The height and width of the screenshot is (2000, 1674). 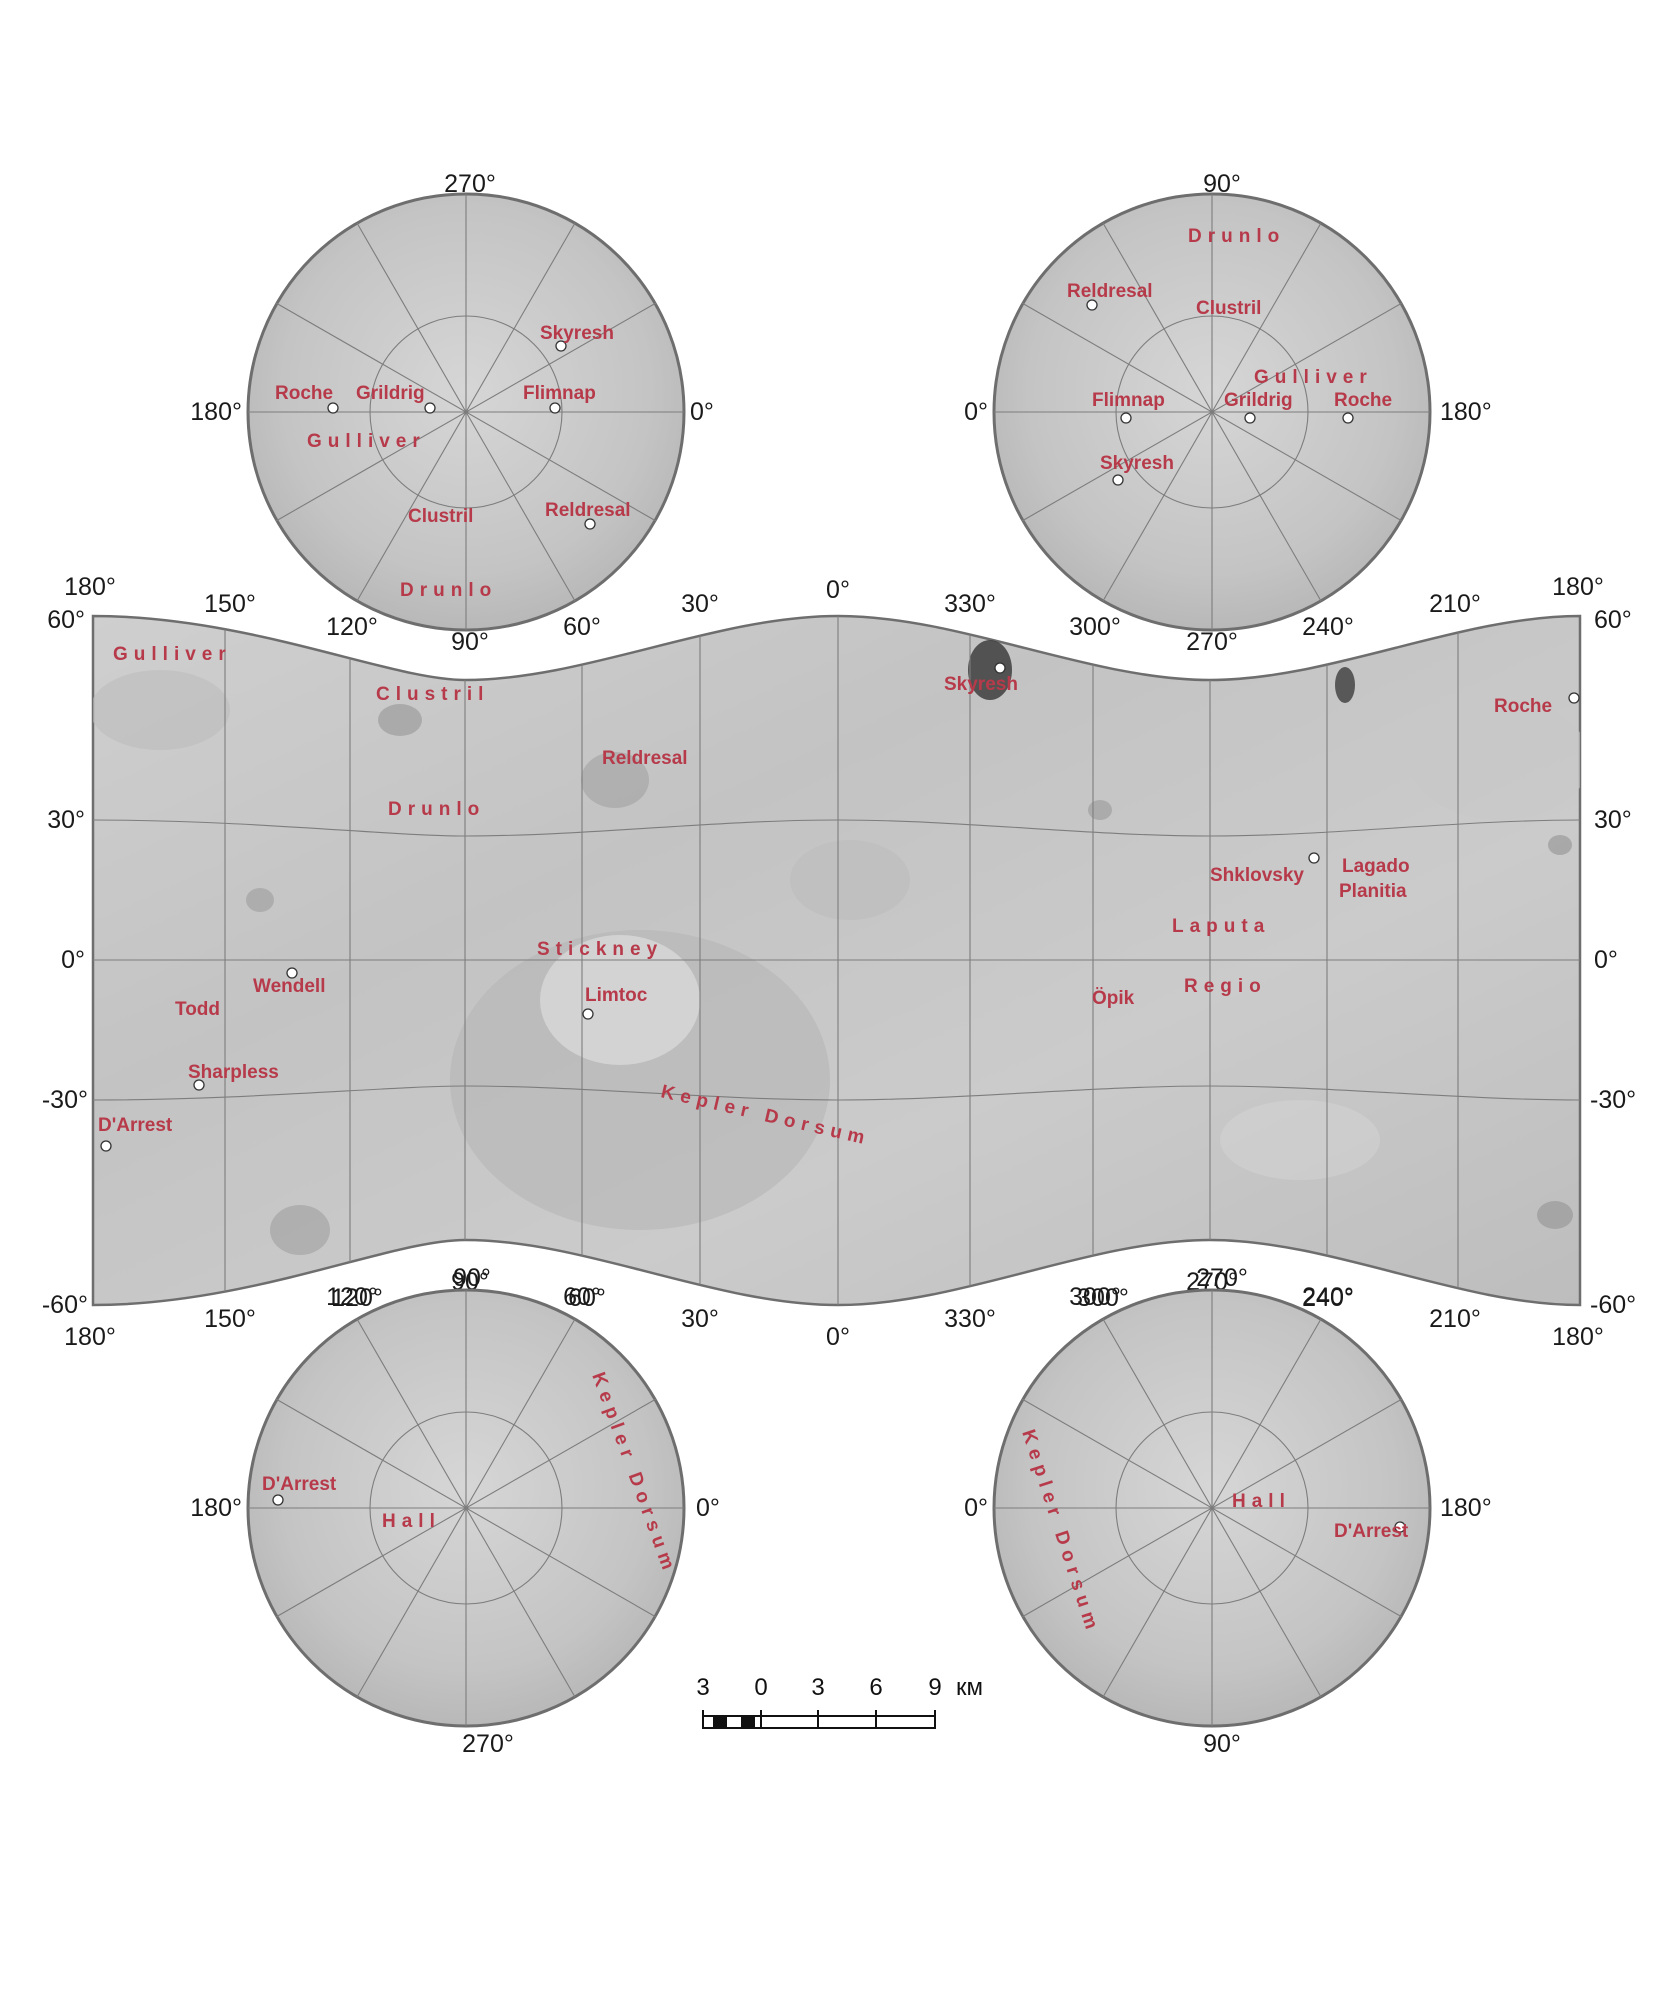 I want to click on lat-label: 60°, so click(x=66, y=620).